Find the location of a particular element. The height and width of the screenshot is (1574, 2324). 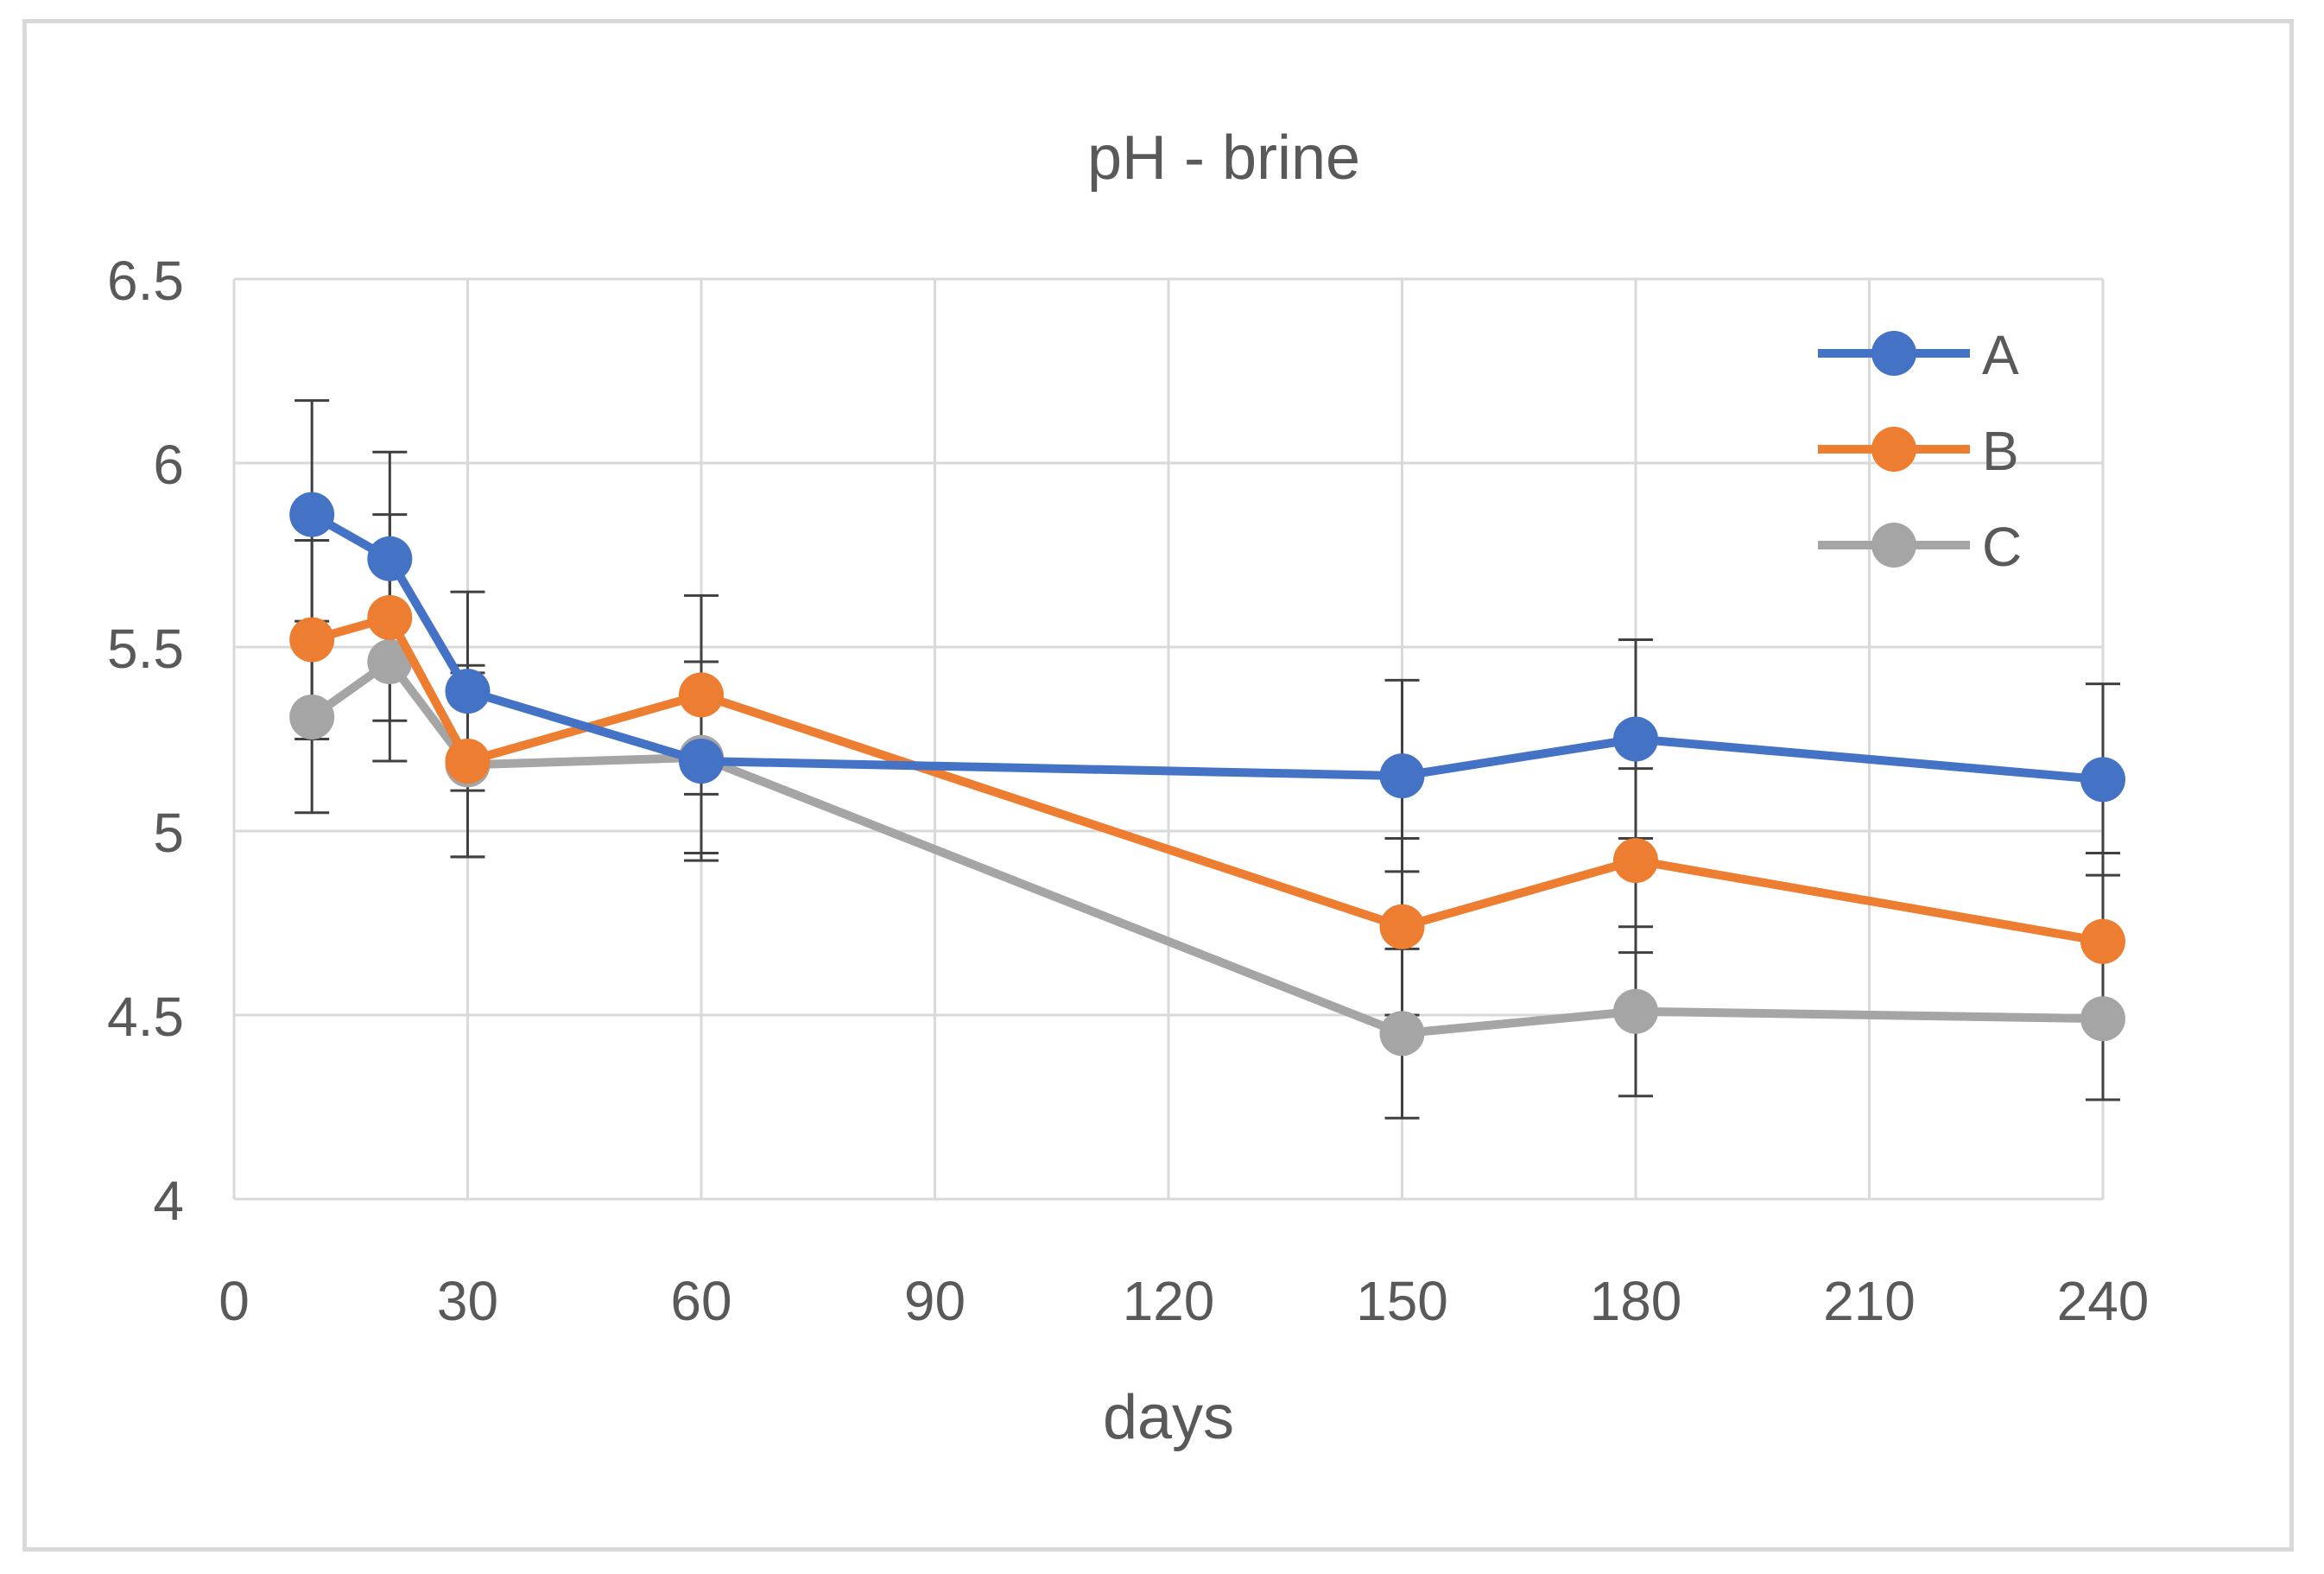

y-tick-label: 5 is located at coordinates (168, 833).